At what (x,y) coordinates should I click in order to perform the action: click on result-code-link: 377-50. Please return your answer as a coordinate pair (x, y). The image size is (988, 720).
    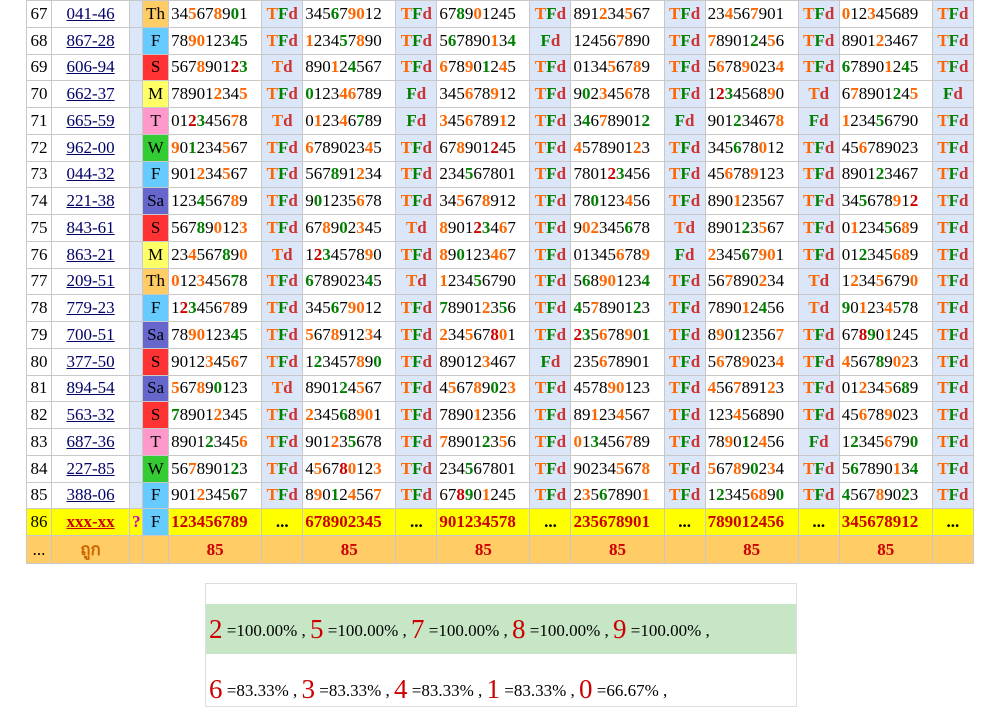
    Looking at the image, I should click on (90, 361).